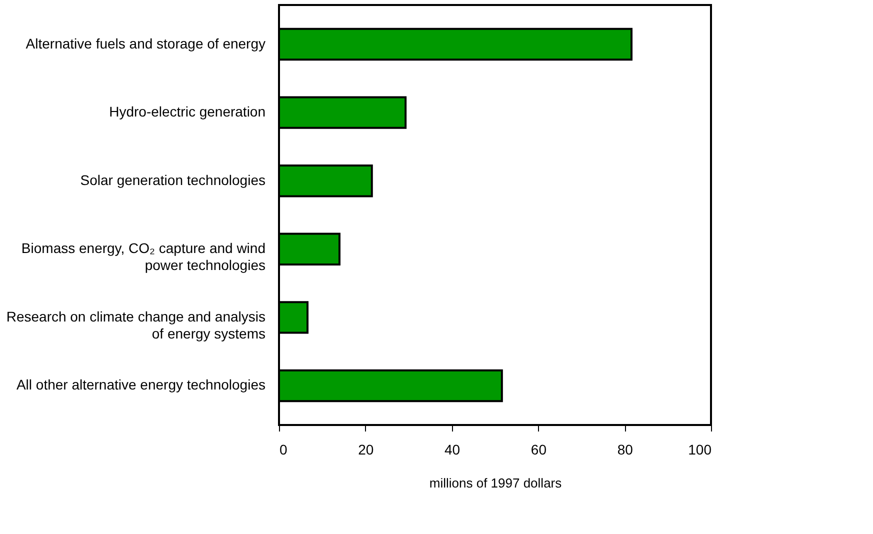 This screenshot has width=873, height=534. What do you see at coordinates (452, 450) in the screenshot?
I see `x-tick-label: 40` at bounding box center [452, 450].